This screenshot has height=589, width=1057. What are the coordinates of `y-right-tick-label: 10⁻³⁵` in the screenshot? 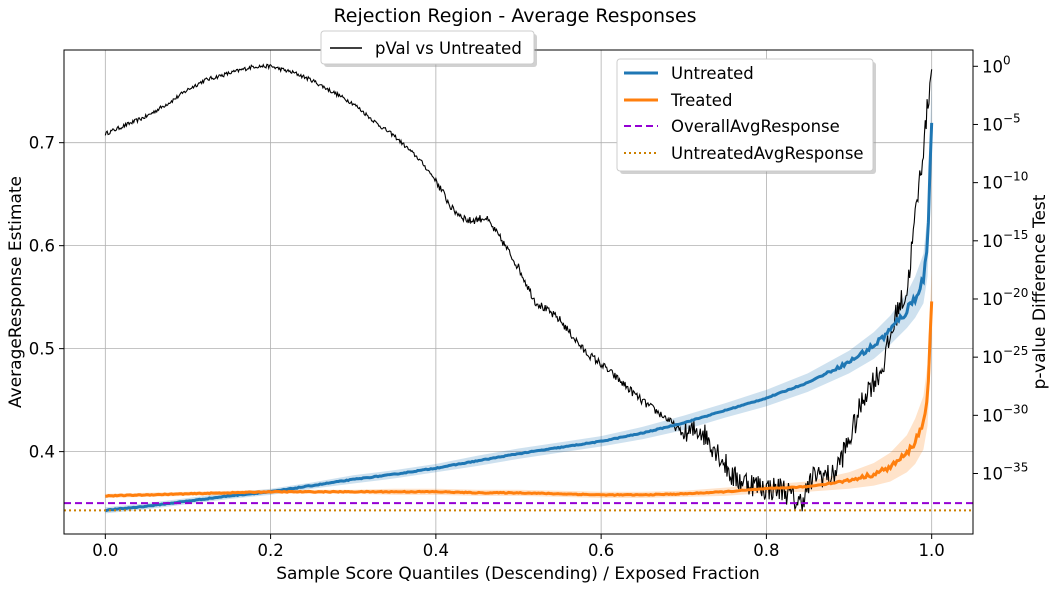 It's located at (1005, 472).